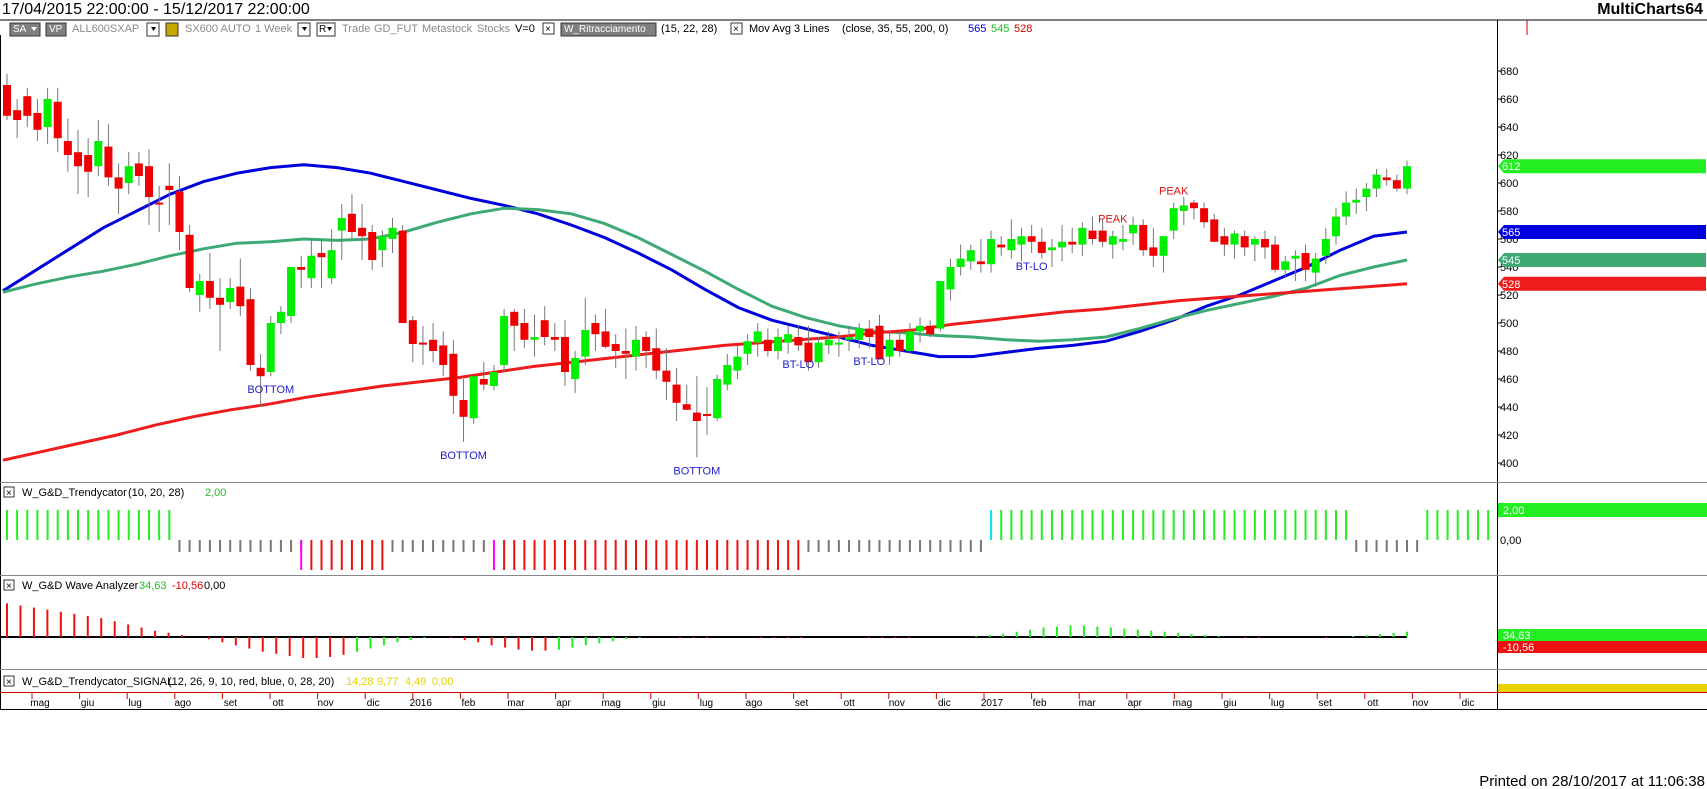 The width and height of the screenshot is (1707, 789). Describe the element at coordinates (80, 586) in the screenshot. I see `indicator-title: W_G&D Wave Analyzer` at that location.